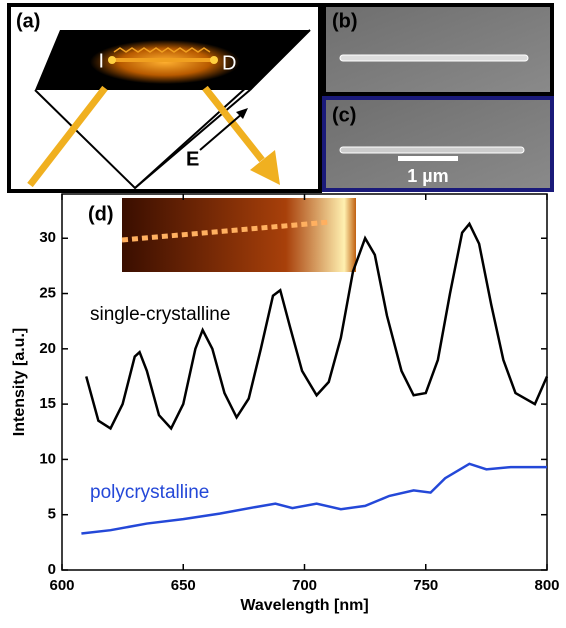  What do you see at coordinates (229, 63) in the screenshot?
I see `drain-label: D` at bounding box center [229, 63].